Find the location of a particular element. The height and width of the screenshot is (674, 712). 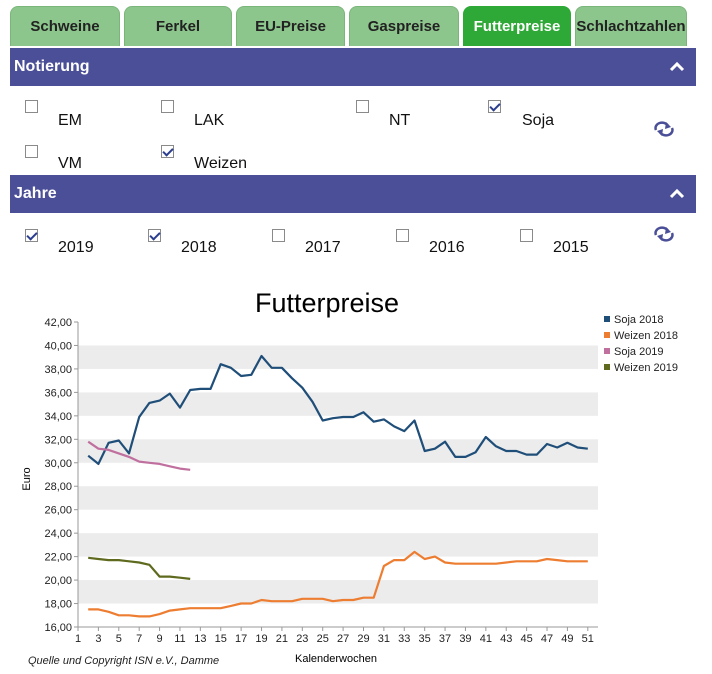

x-tick-label: 45 is located at coordinates (527, 639).